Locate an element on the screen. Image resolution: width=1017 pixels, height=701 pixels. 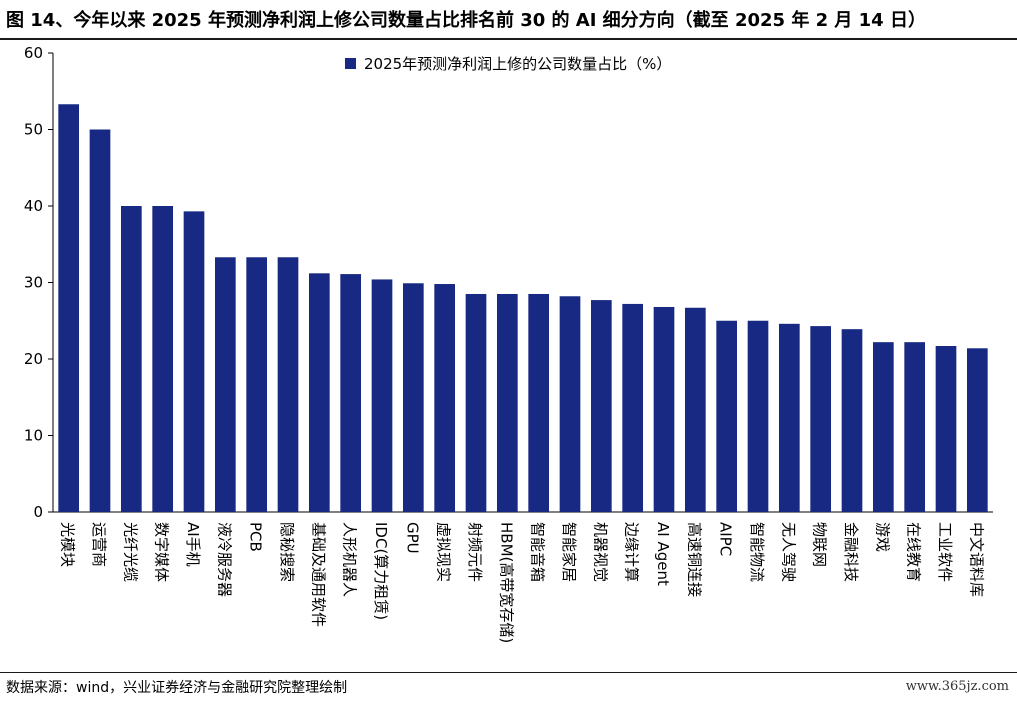
category-label: AIPC is located at coordinates (726, 539).